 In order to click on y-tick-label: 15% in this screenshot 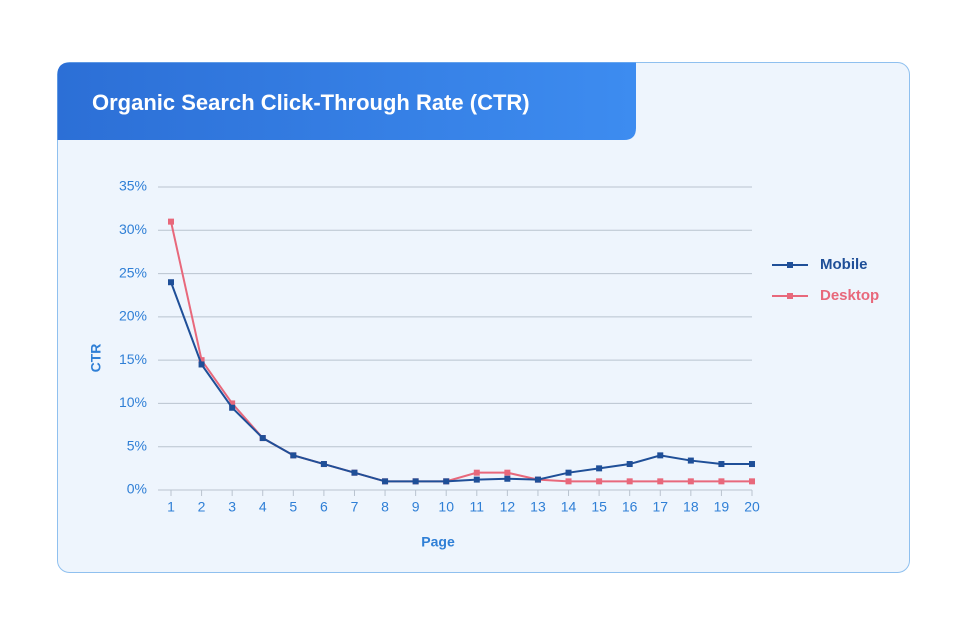, I will do `click(133, 359)`.